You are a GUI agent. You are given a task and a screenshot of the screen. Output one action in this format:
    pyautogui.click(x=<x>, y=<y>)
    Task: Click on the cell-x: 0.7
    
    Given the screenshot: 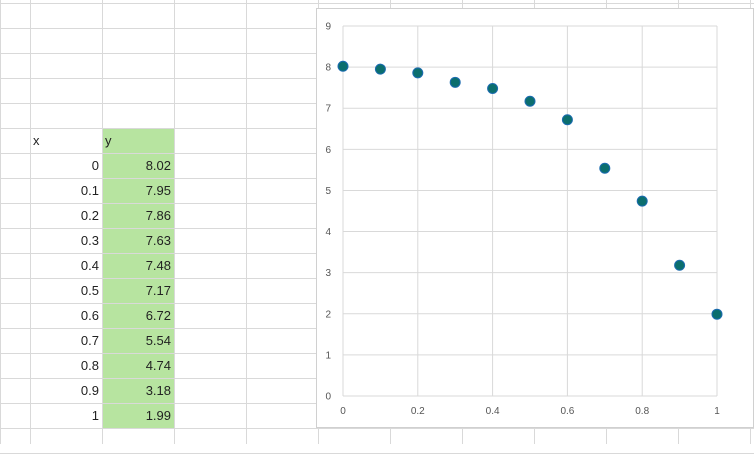 What is the action you would take?
    pyautogui.click(x=89, y=340)
    